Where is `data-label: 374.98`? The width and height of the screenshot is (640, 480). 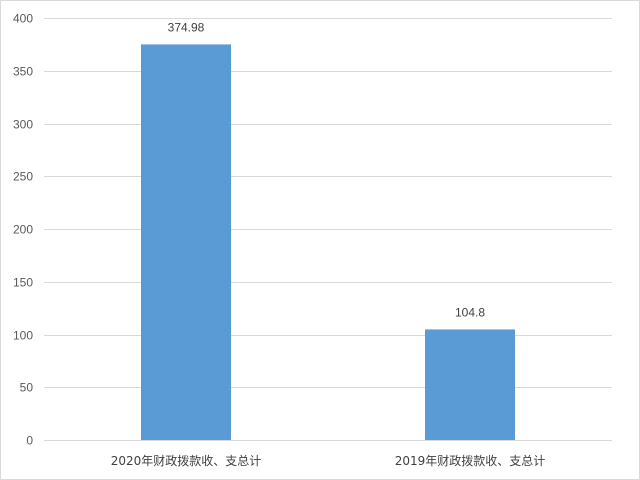 data-label: 374.98 is located at coordinates (186, 27).